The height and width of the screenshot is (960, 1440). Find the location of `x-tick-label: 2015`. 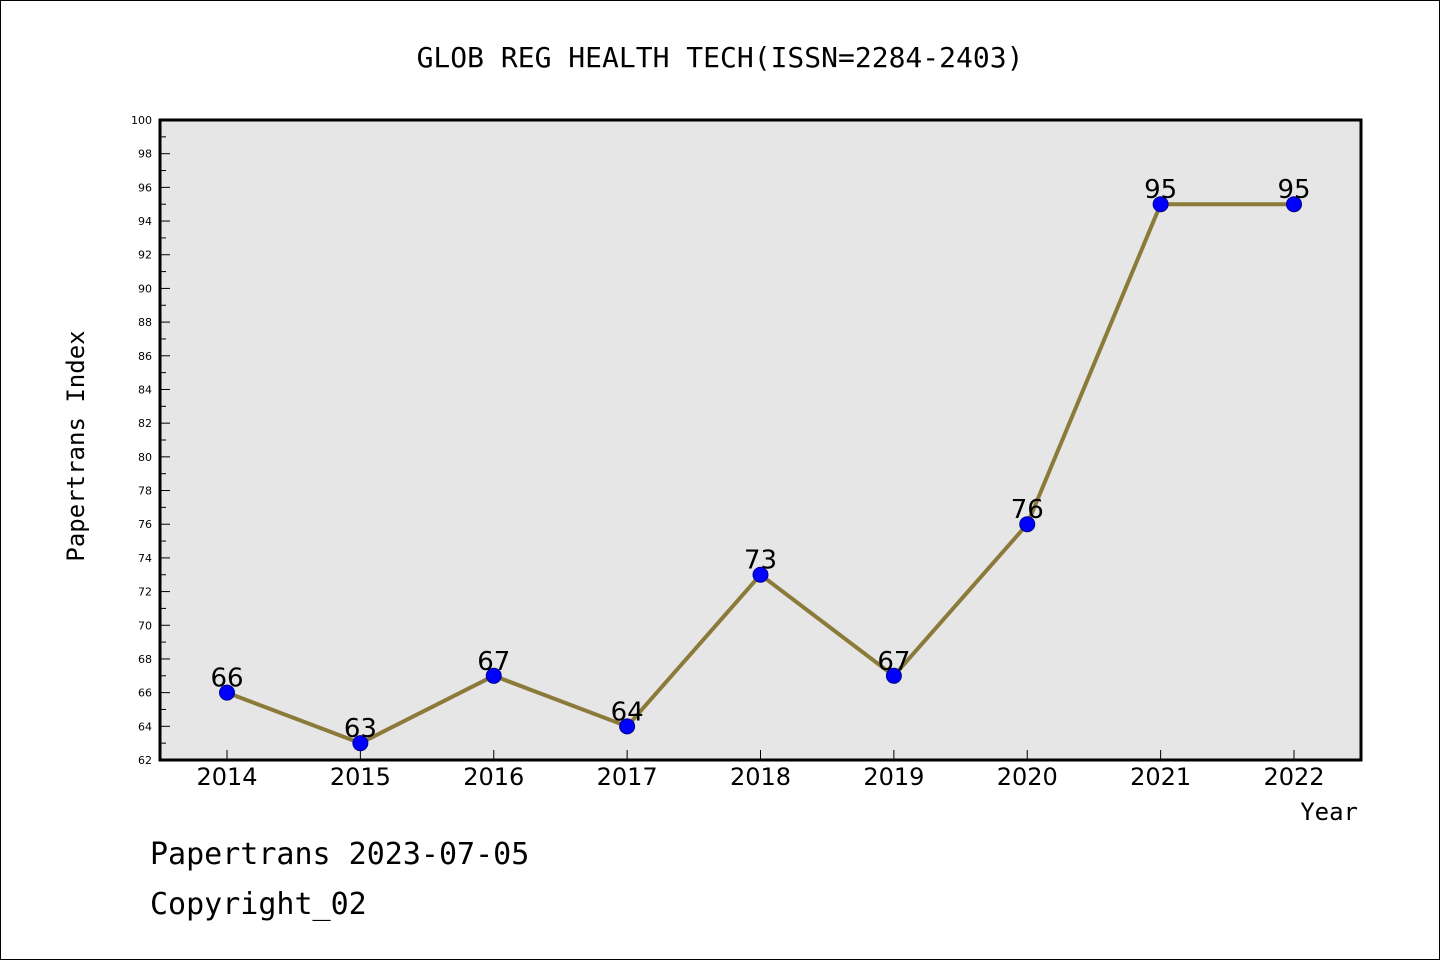

x-tick-label: 2015 is located at coordinates (360, 777).